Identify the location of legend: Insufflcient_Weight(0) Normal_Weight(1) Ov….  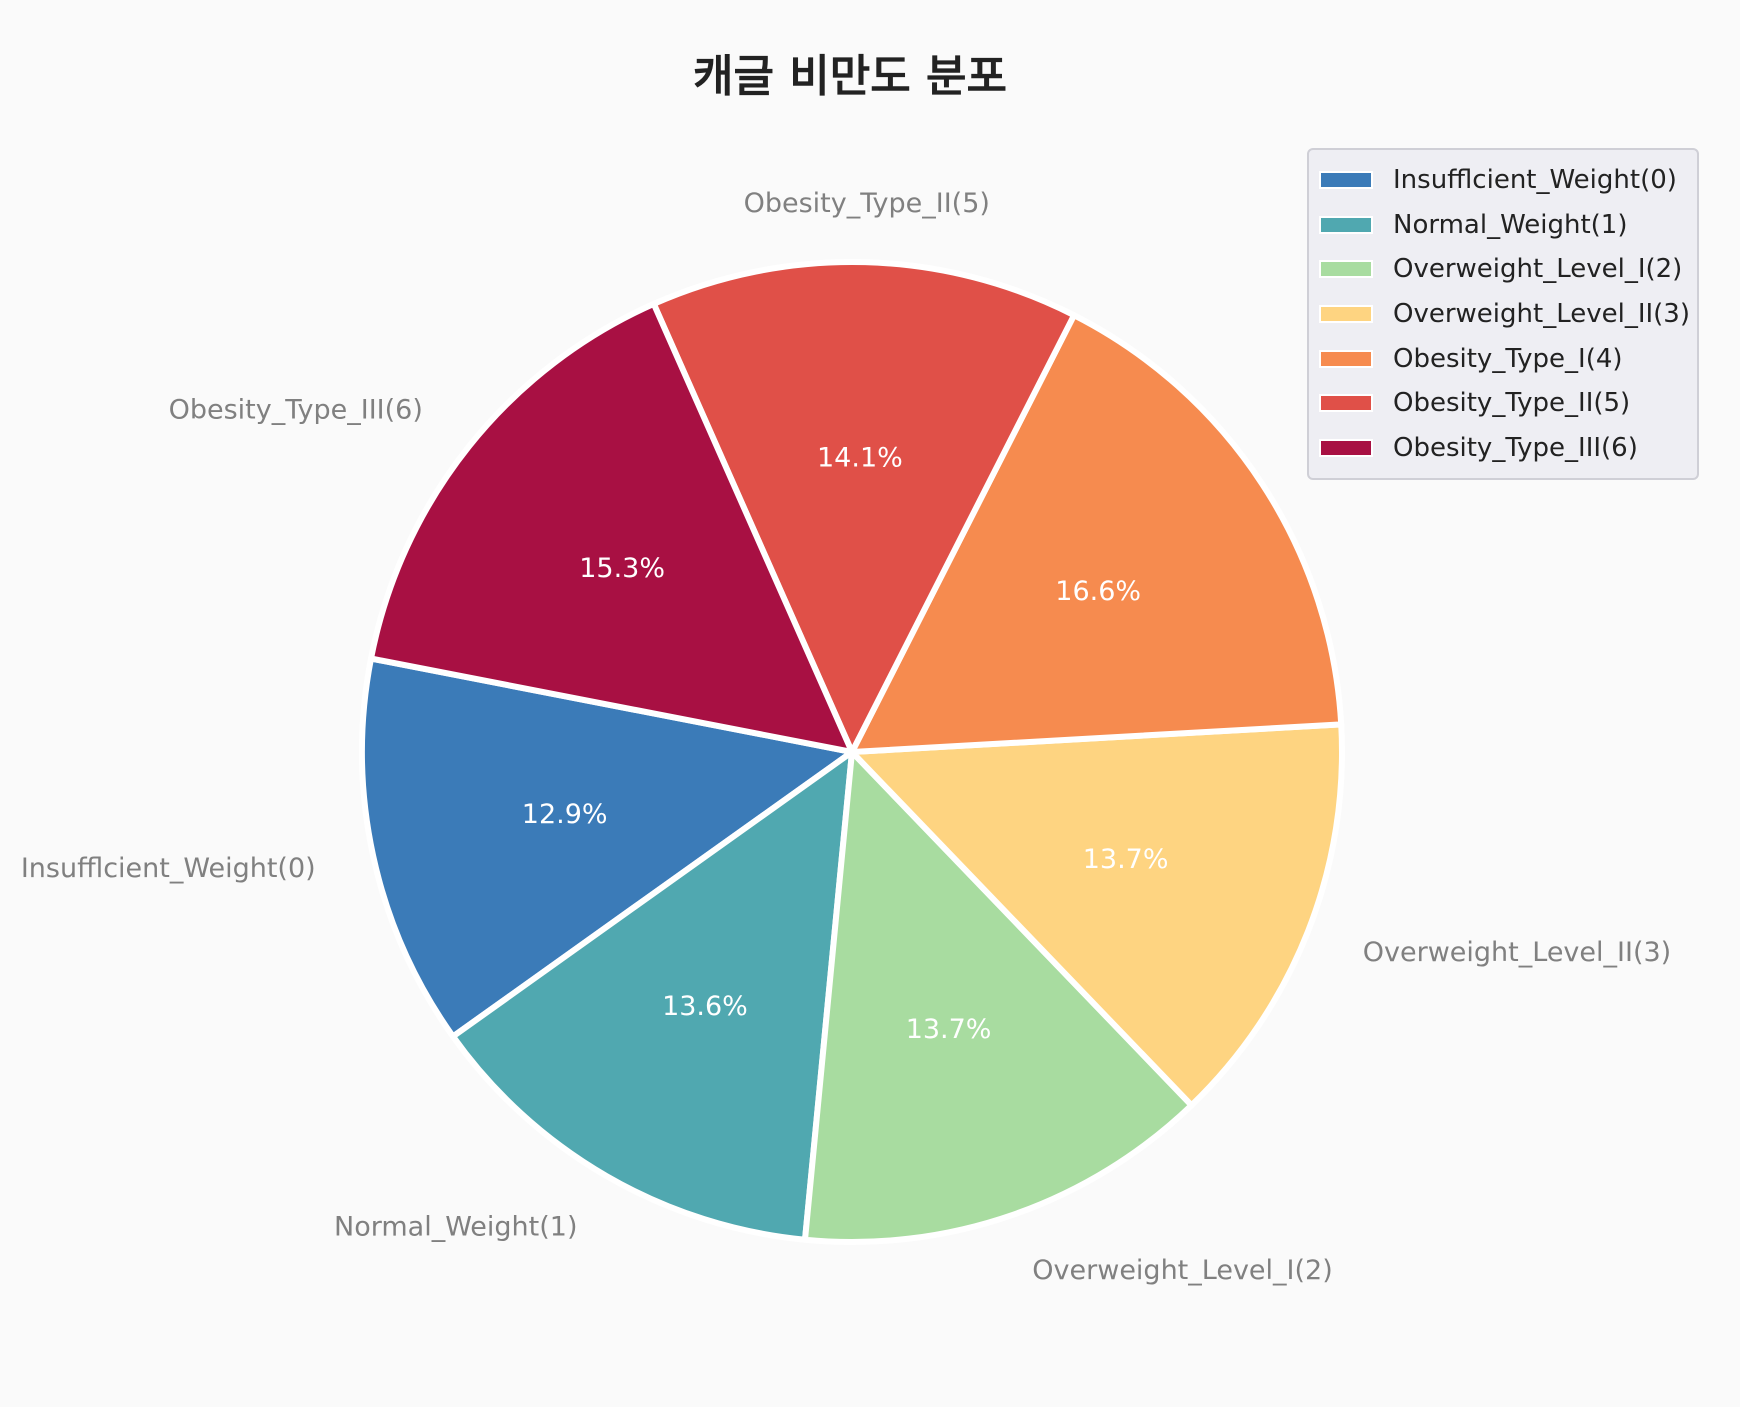
(1503, 314).